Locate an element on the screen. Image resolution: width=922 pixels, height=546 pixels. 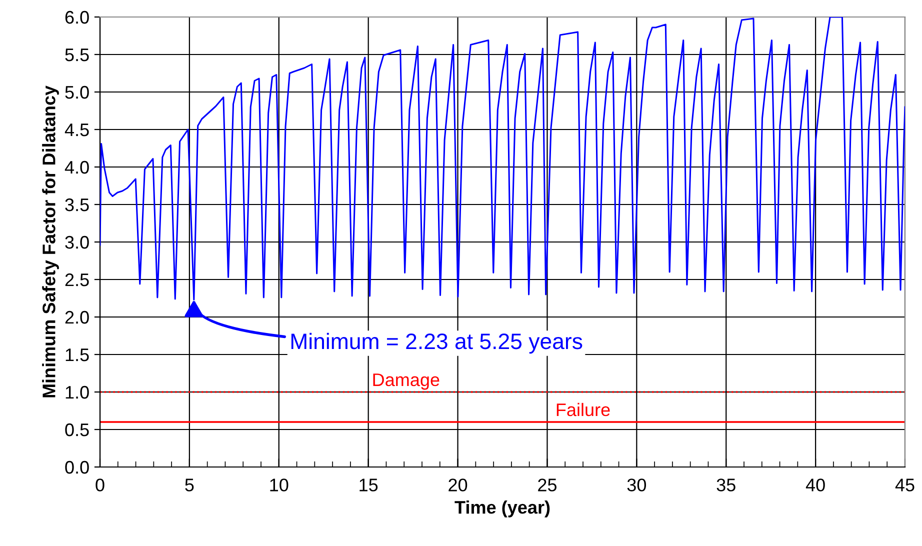
x-tick-label: 20 is located at coordinates (458, 485).